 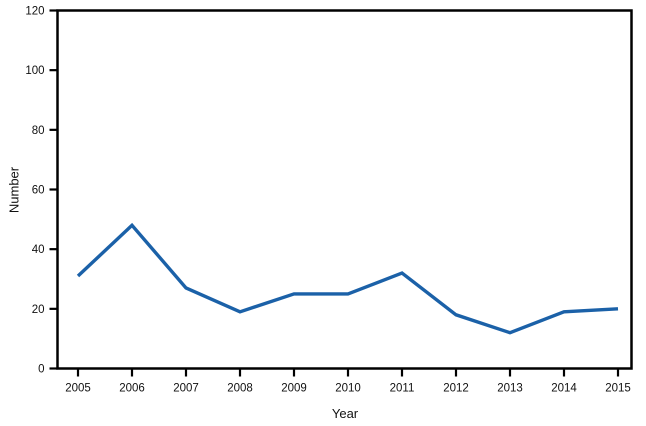 What do you see at coordinates (564, 389) in the screenshot?
I see `x-tick-label: 2014` at bounding box center [564, 389].